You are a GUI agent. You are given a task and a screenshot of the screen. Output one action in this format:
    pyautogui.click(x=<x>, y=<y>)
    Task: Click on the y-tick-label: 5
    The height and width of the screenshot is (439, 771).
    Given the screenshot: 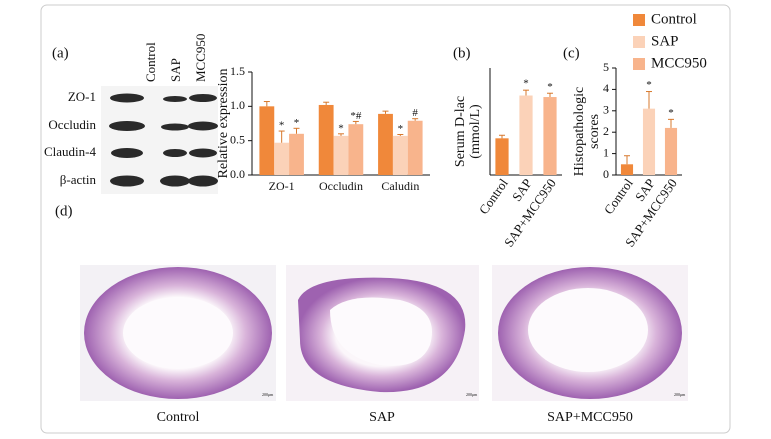 What is the action you would take?
    pyautogui.click(x=606, y=67)
    